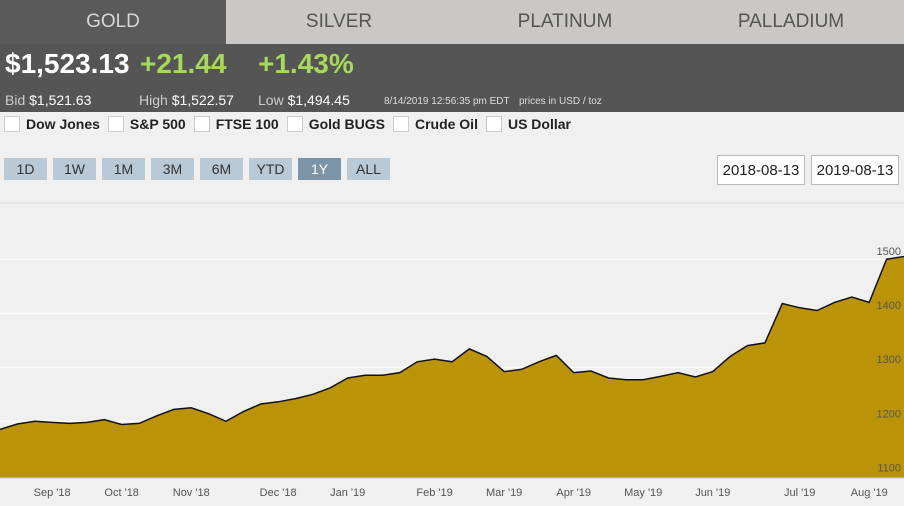  Describe the element at coordinates (799, 493) in the screenshot. I see `x-tick-label: Jul '19` at that location.